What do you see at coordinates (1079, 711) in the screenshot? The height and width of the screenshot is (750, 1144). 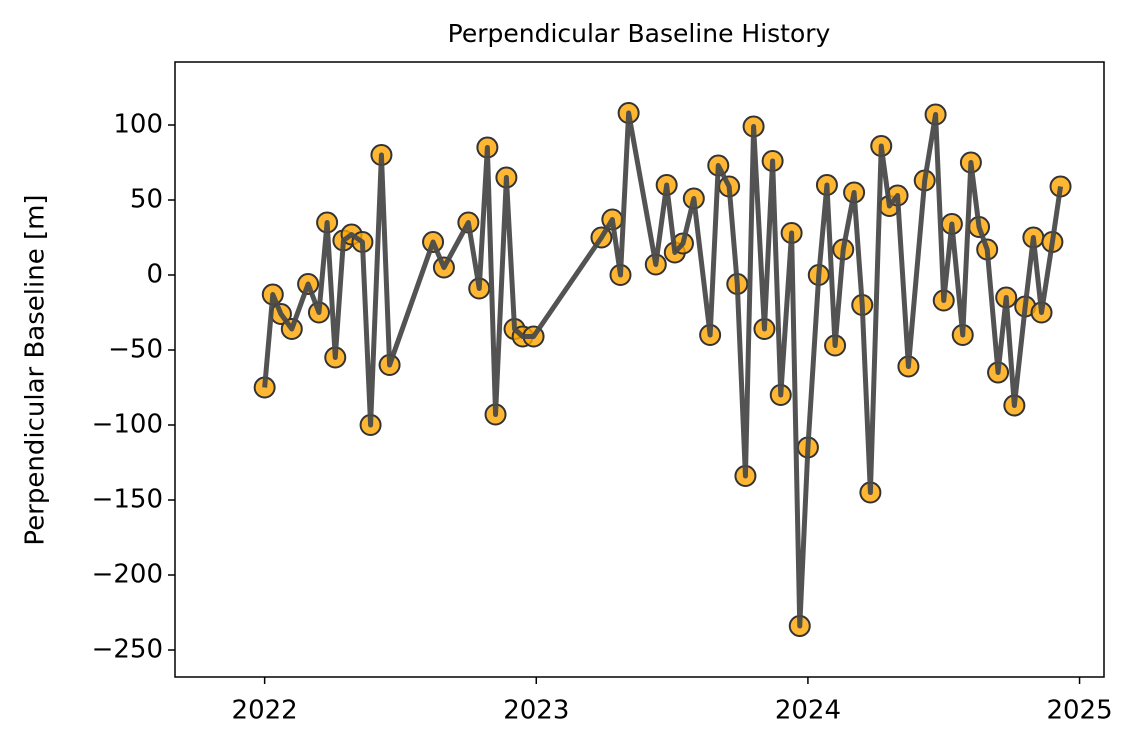 I see `x-tick-label: 2025` at bounding box center [1079, 711].